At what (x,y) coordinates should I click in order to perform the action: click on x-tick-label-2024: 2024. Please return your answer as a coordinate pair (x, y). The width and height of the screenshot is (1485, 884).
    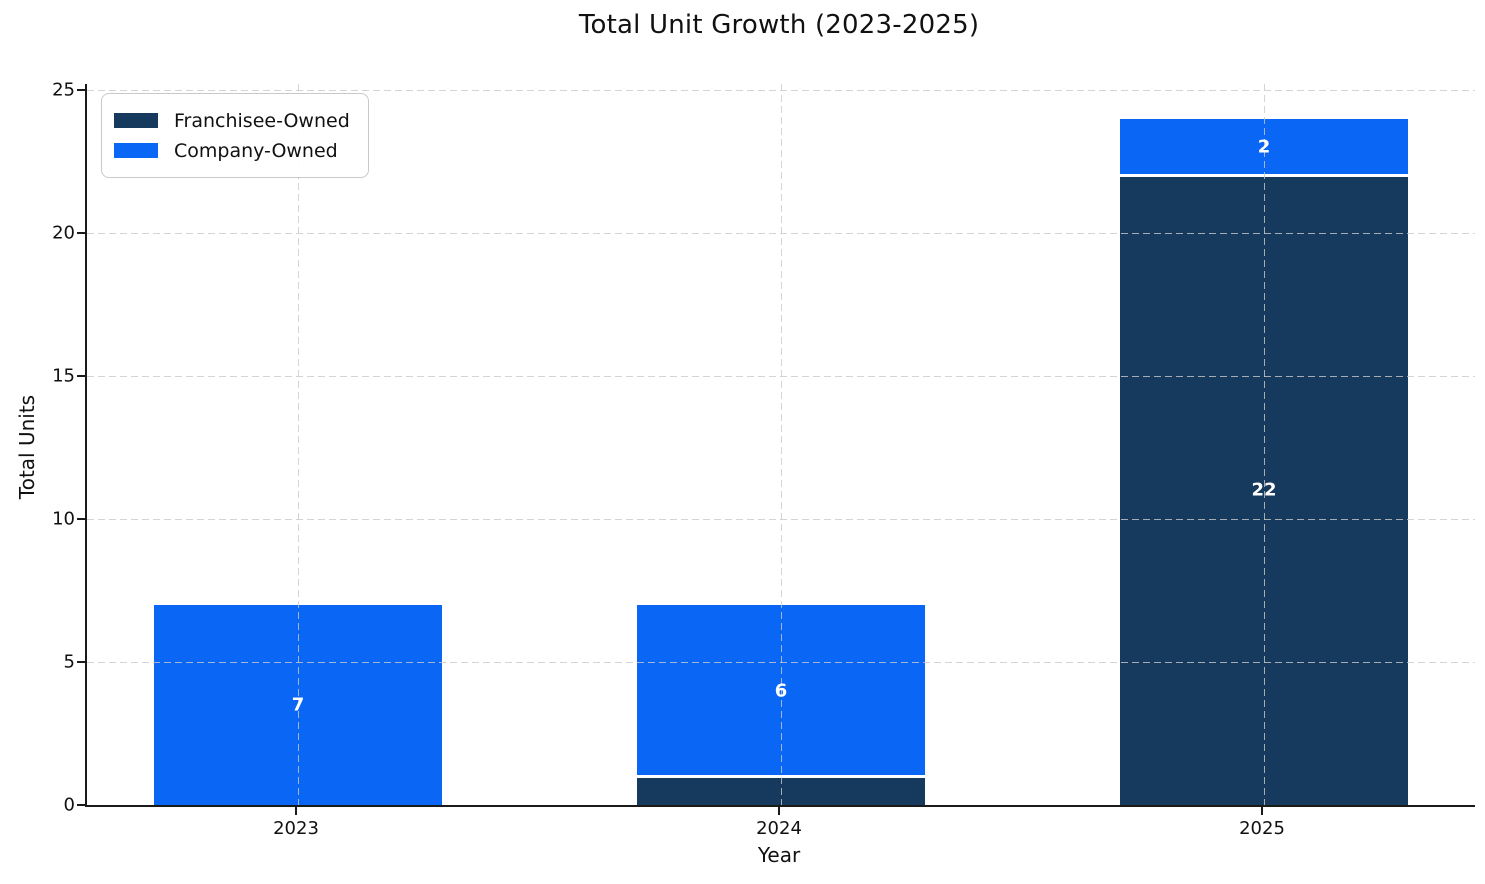
    Looking at the image, I should click on (779, 828).